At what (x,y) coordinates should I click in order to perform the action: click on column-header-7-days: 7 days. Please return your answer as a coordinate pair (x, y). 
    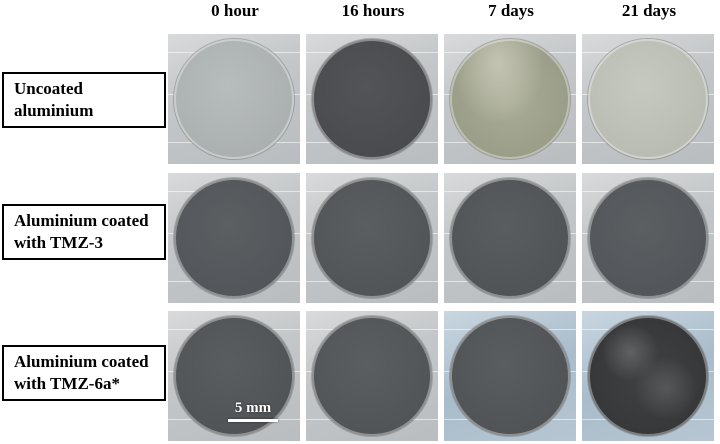
    Looking at the image, I should click on (511, 10).